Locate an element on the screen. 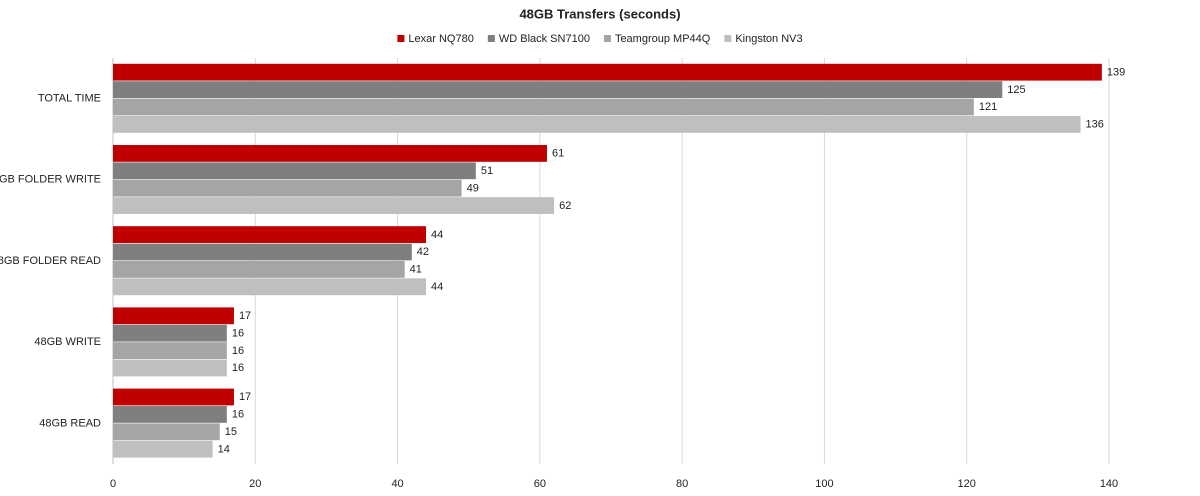 This screenshot has height=496, width=1200. data-label: 61 is located at coordinates (558, 154).